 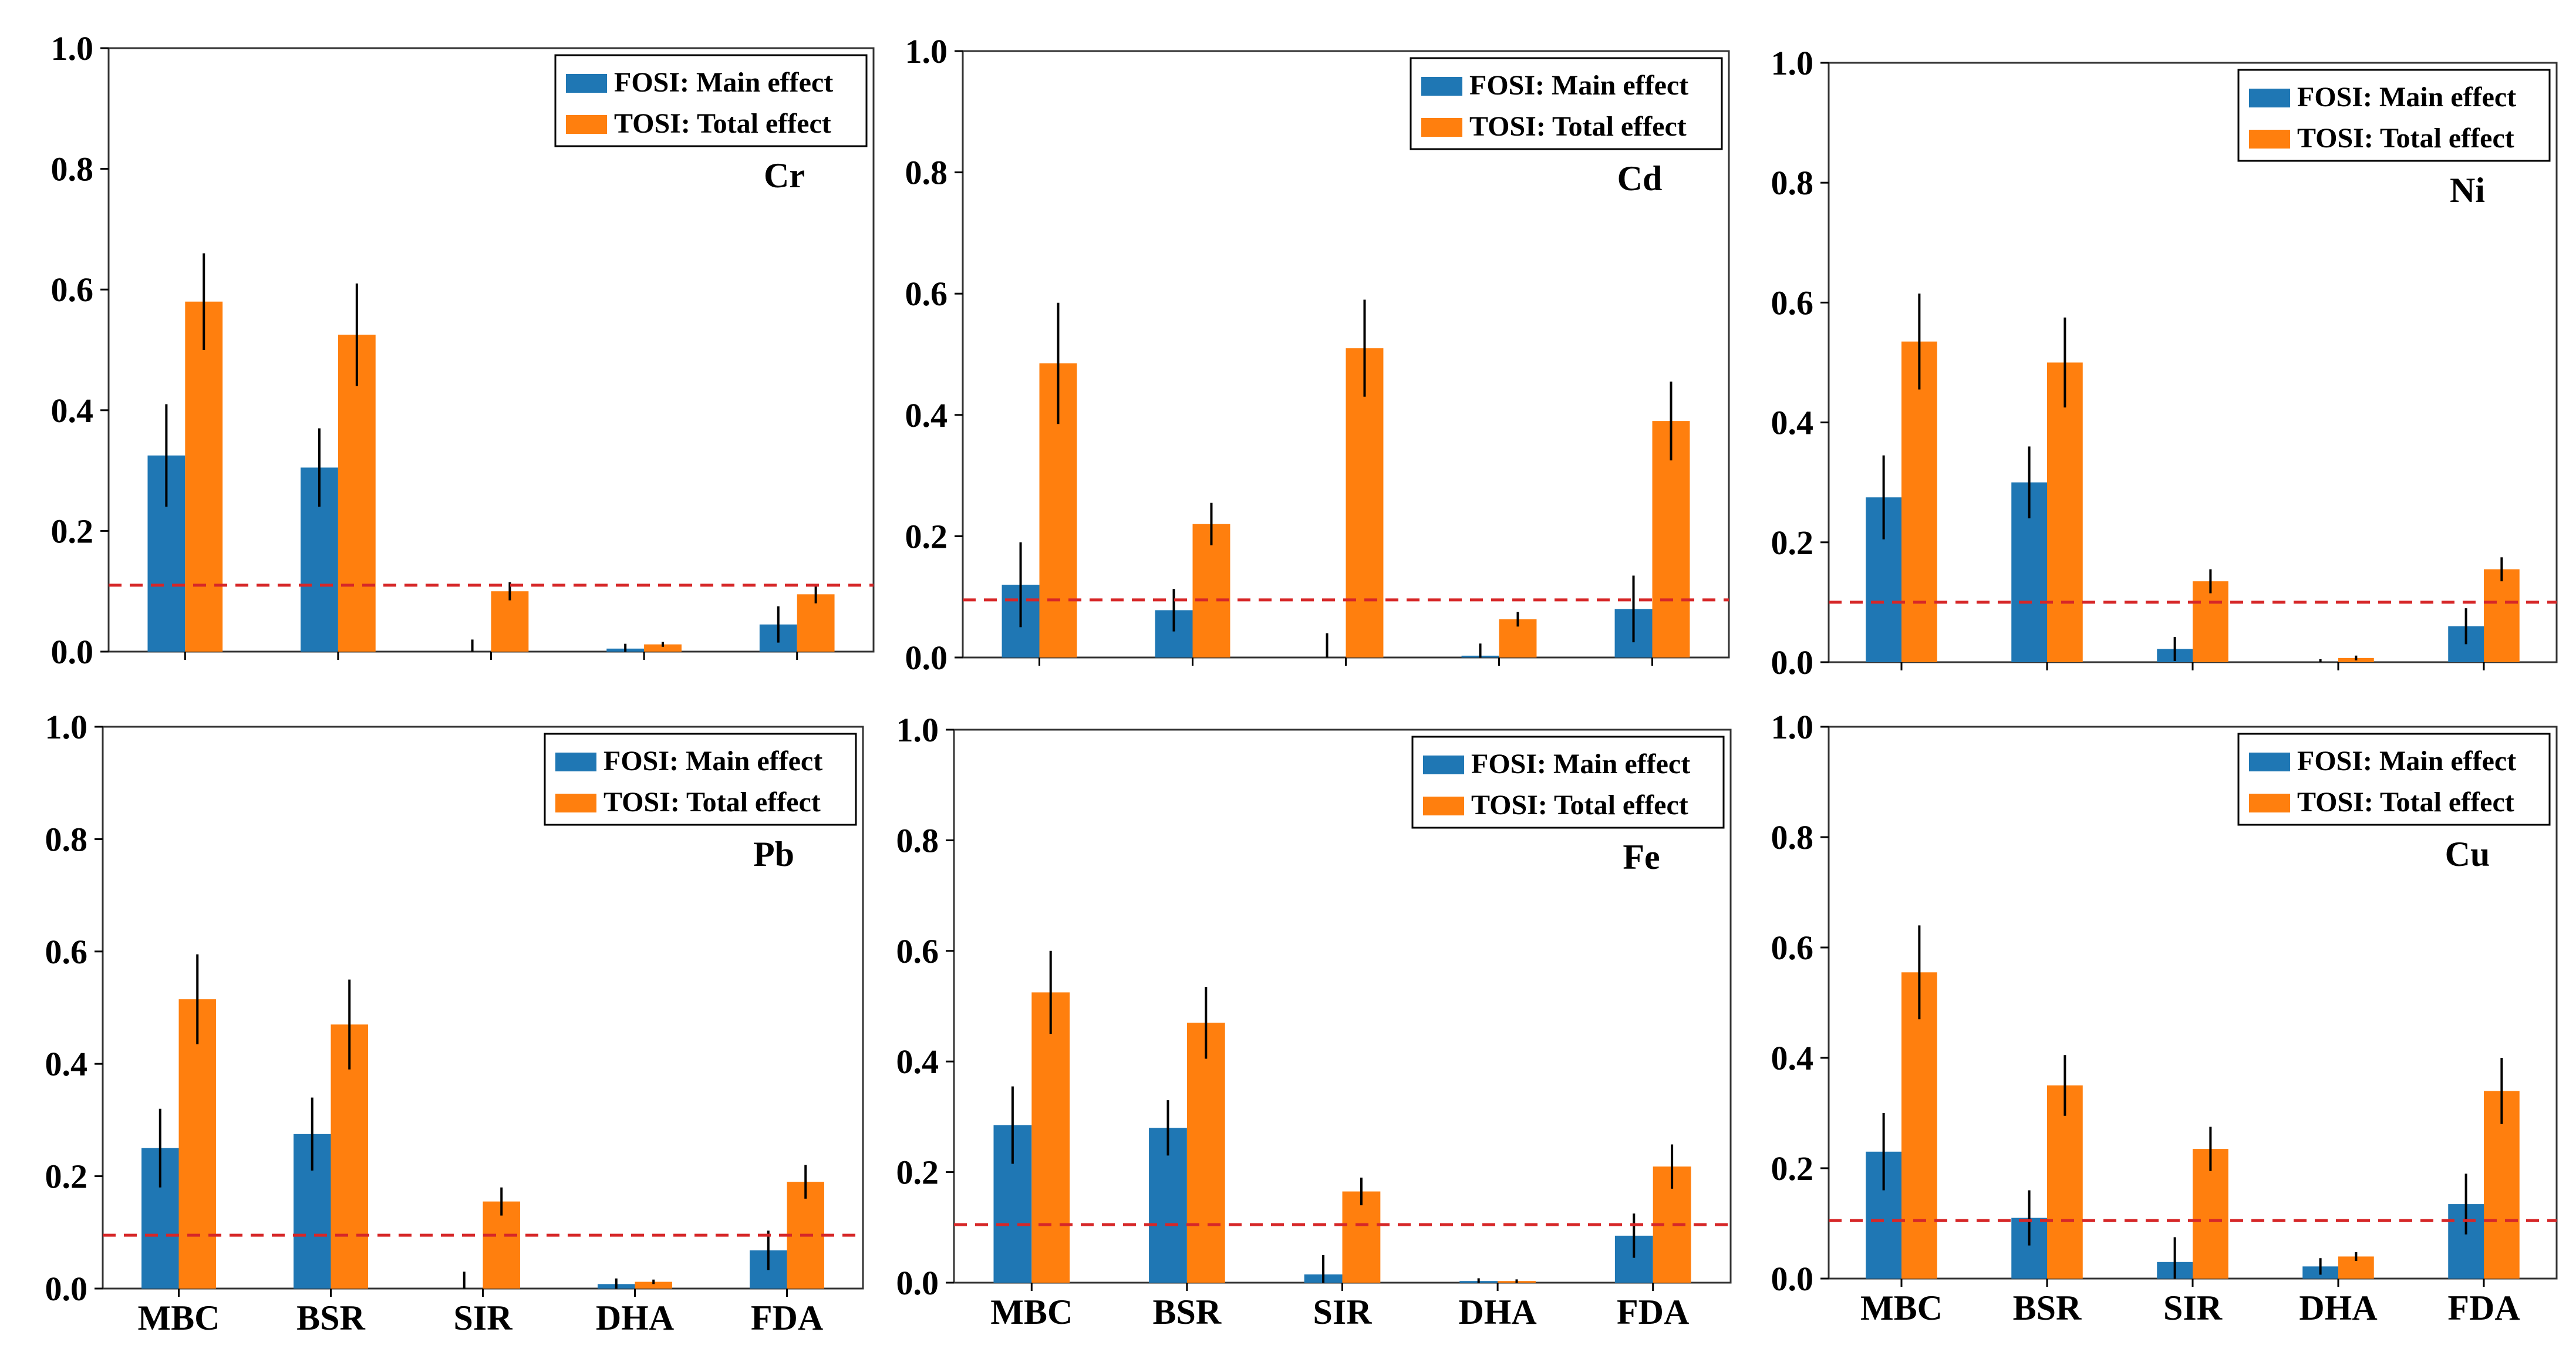 What do you see at coordinates (1901, 1308) in the screenshot?
I see `x-category-label-mbc: MBC` at bounding box center [1901, 1308].